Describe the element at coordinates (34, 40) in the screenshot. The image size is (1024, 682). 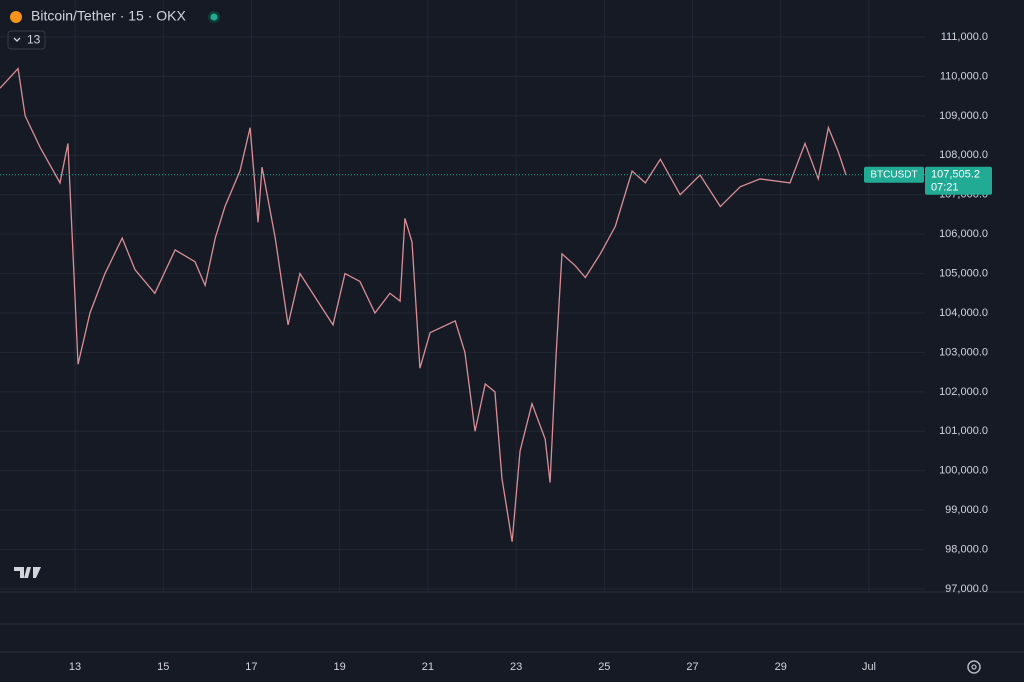
I see `indicator-count: 13` at that location.